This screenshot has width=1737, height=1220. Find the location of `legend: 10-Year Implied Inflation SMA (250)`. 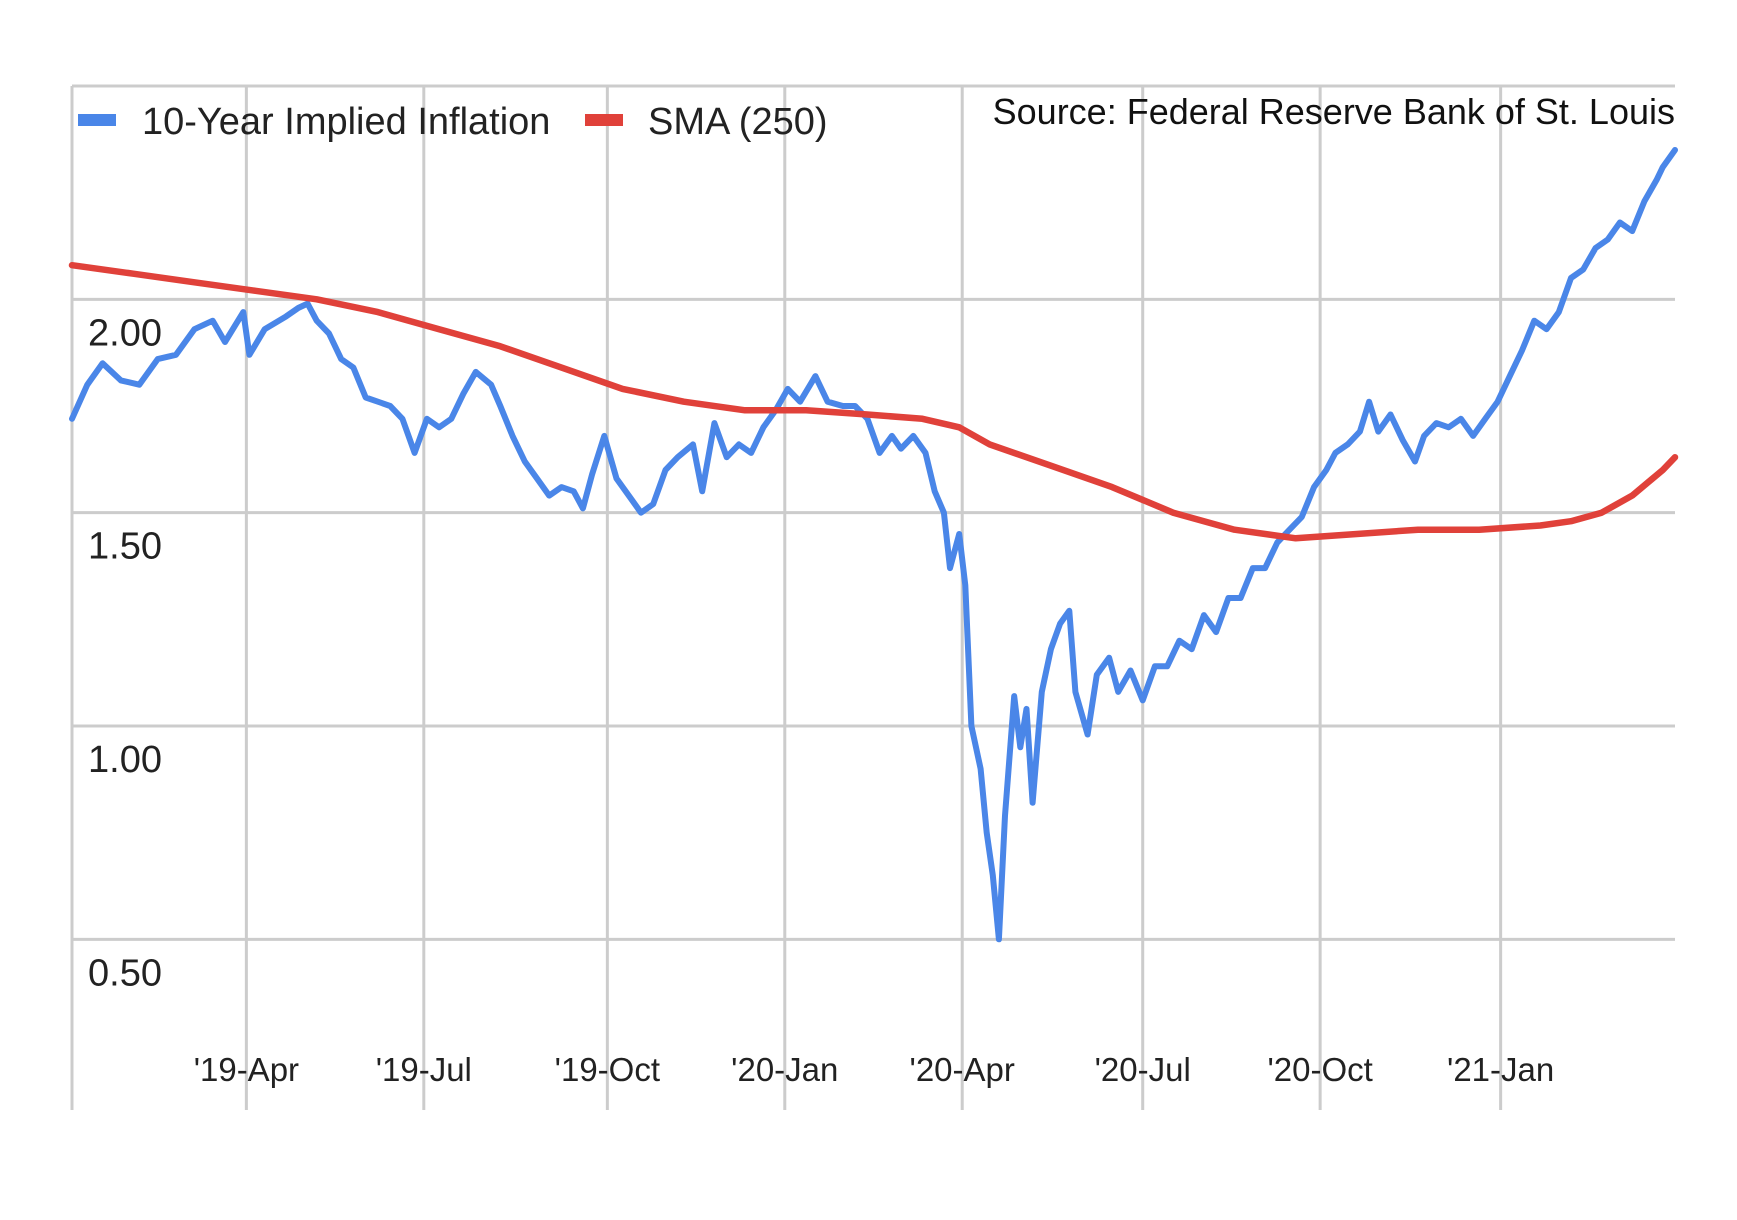

legend: 10-Year Implied Inflation SMA (250) is located at coordinates (453, 122).